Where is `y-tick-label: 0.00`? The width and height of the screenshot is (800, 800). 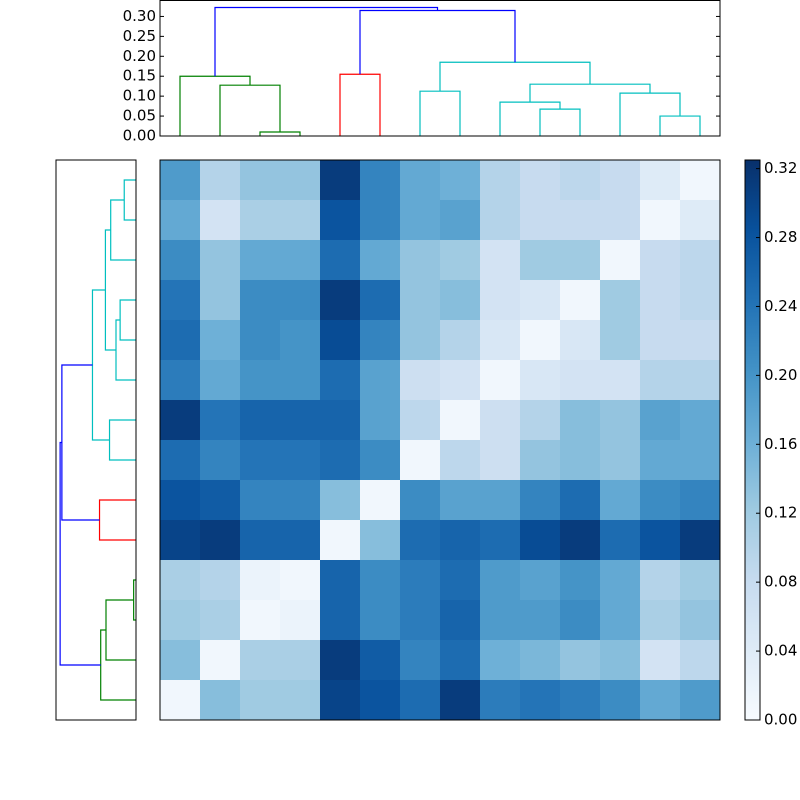 y-tick-label: 0.00 is located at coordinates (139, 136).